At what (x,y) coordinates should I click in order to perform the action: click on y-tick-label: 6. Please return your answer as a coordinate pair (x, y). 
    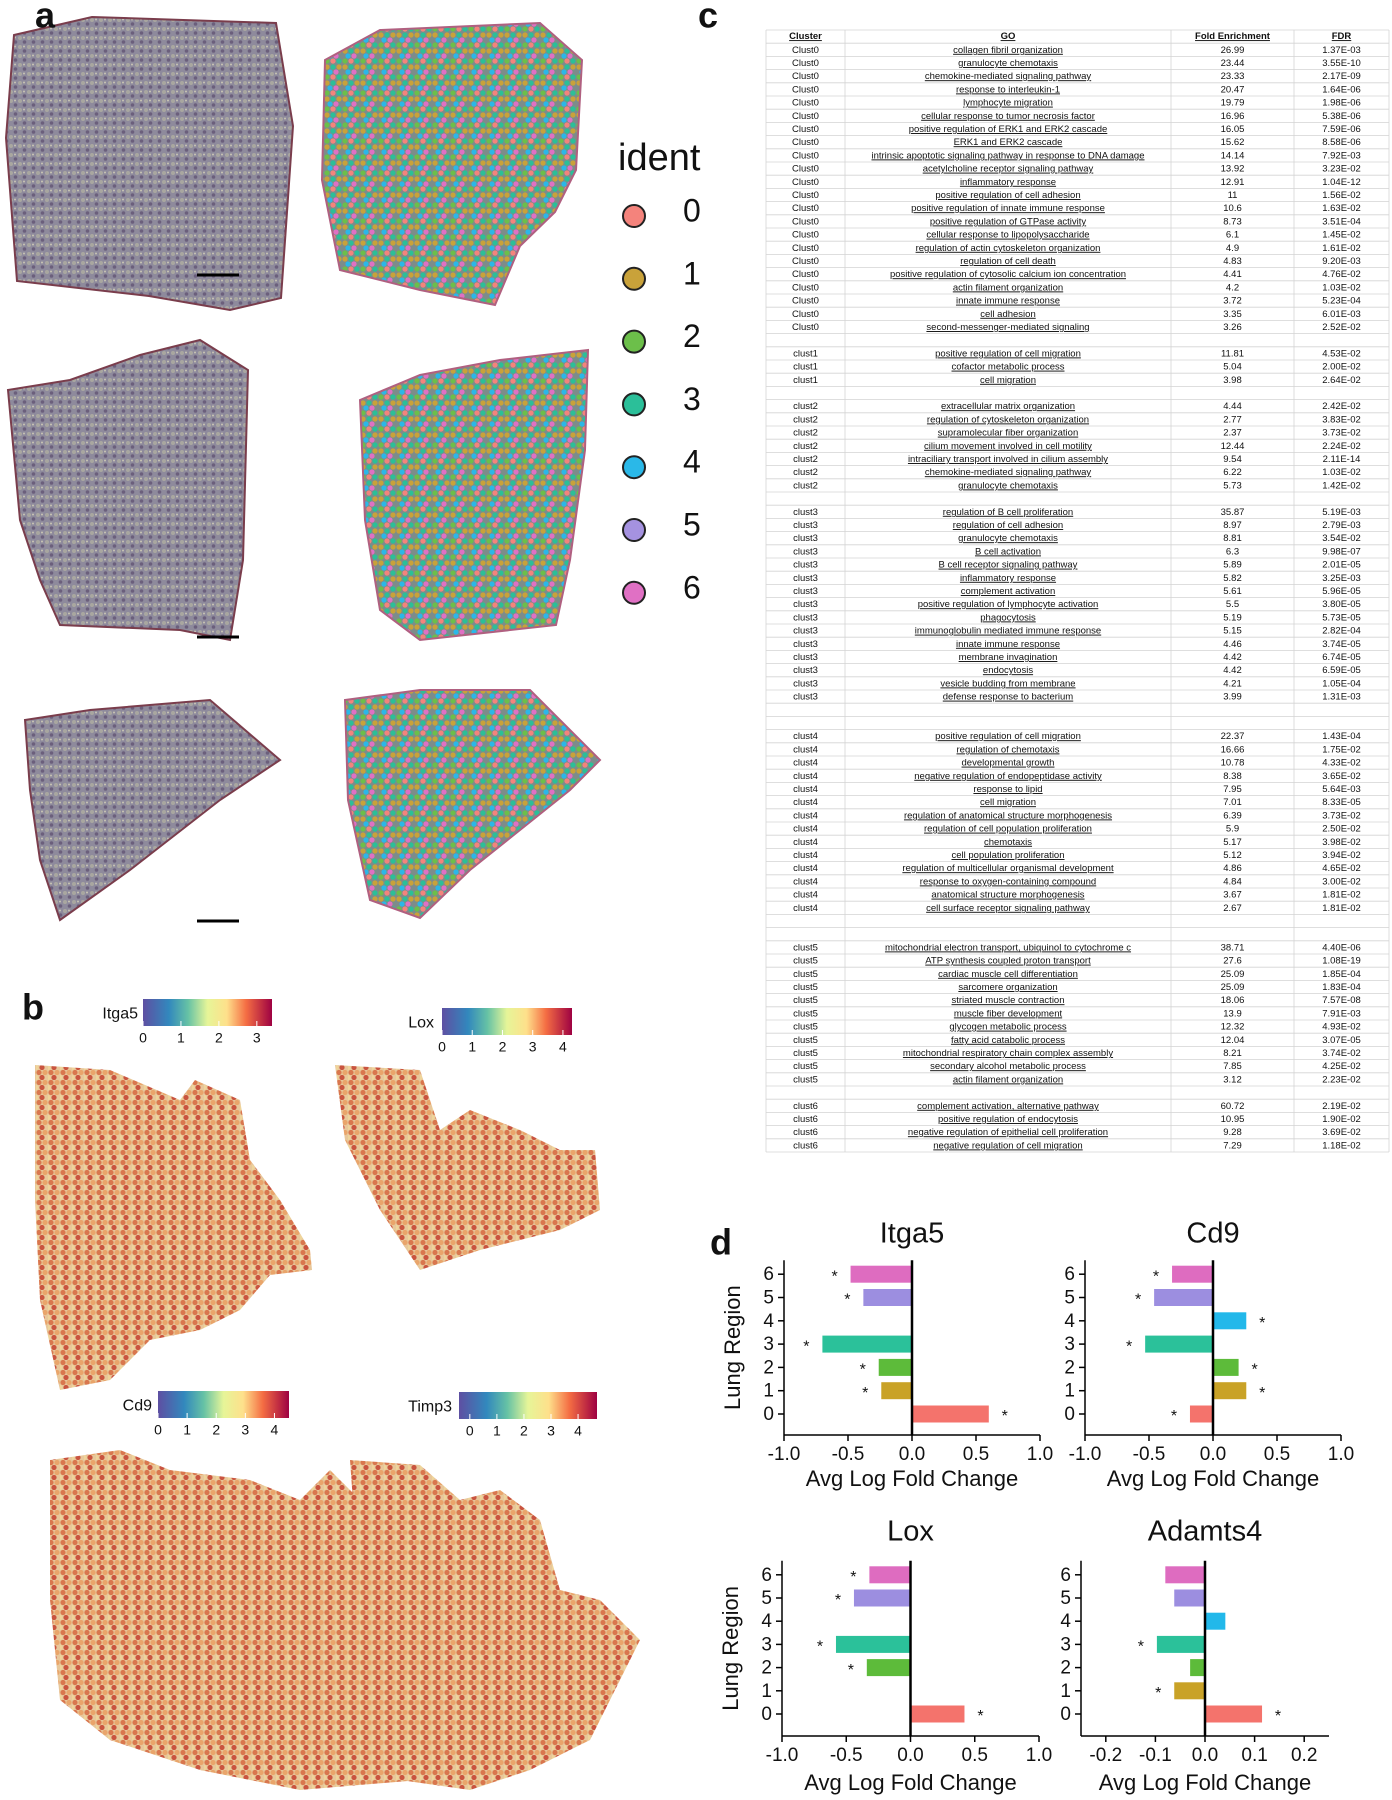
    Looking at the image, I should click on (766, 1575).